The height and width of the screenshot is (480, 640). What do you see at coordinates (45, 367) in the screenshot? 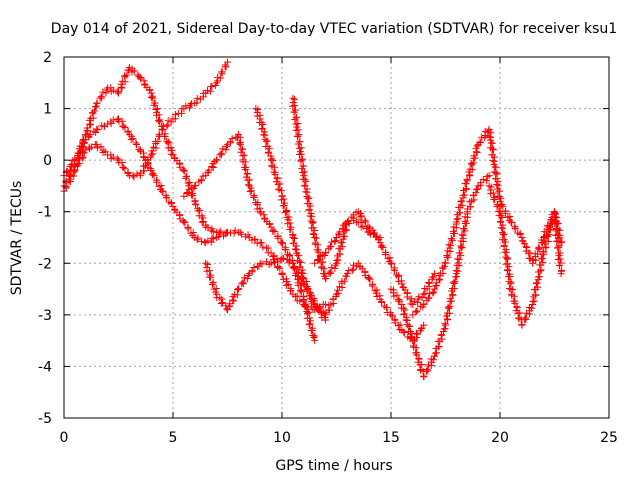
I see `y-tick-label: -4` at bounding box center [45, 367].